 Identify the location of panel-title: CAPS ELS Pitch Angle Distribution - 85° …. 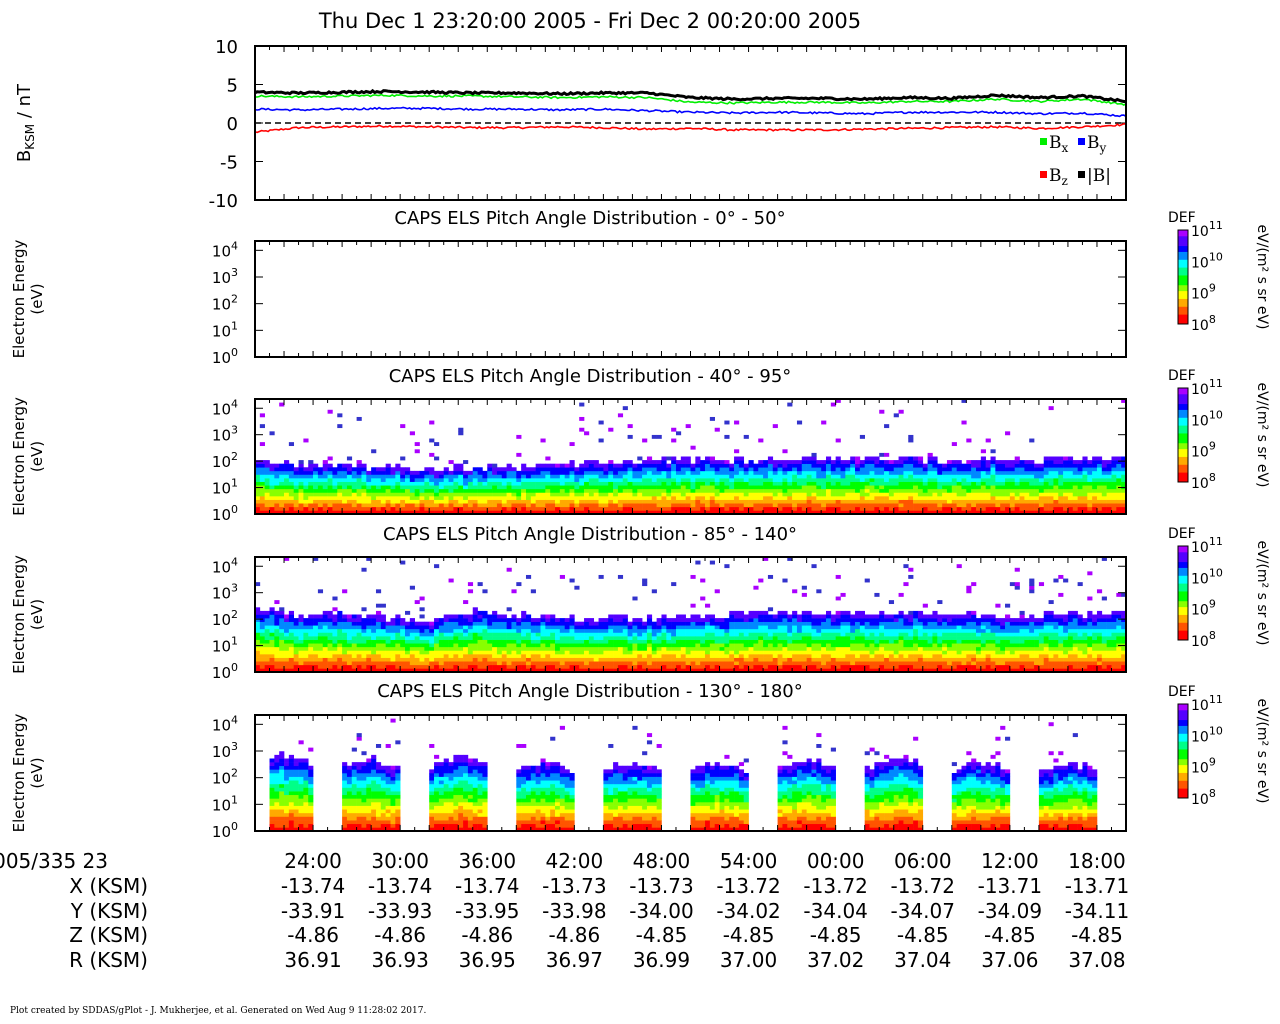
(590, 534).